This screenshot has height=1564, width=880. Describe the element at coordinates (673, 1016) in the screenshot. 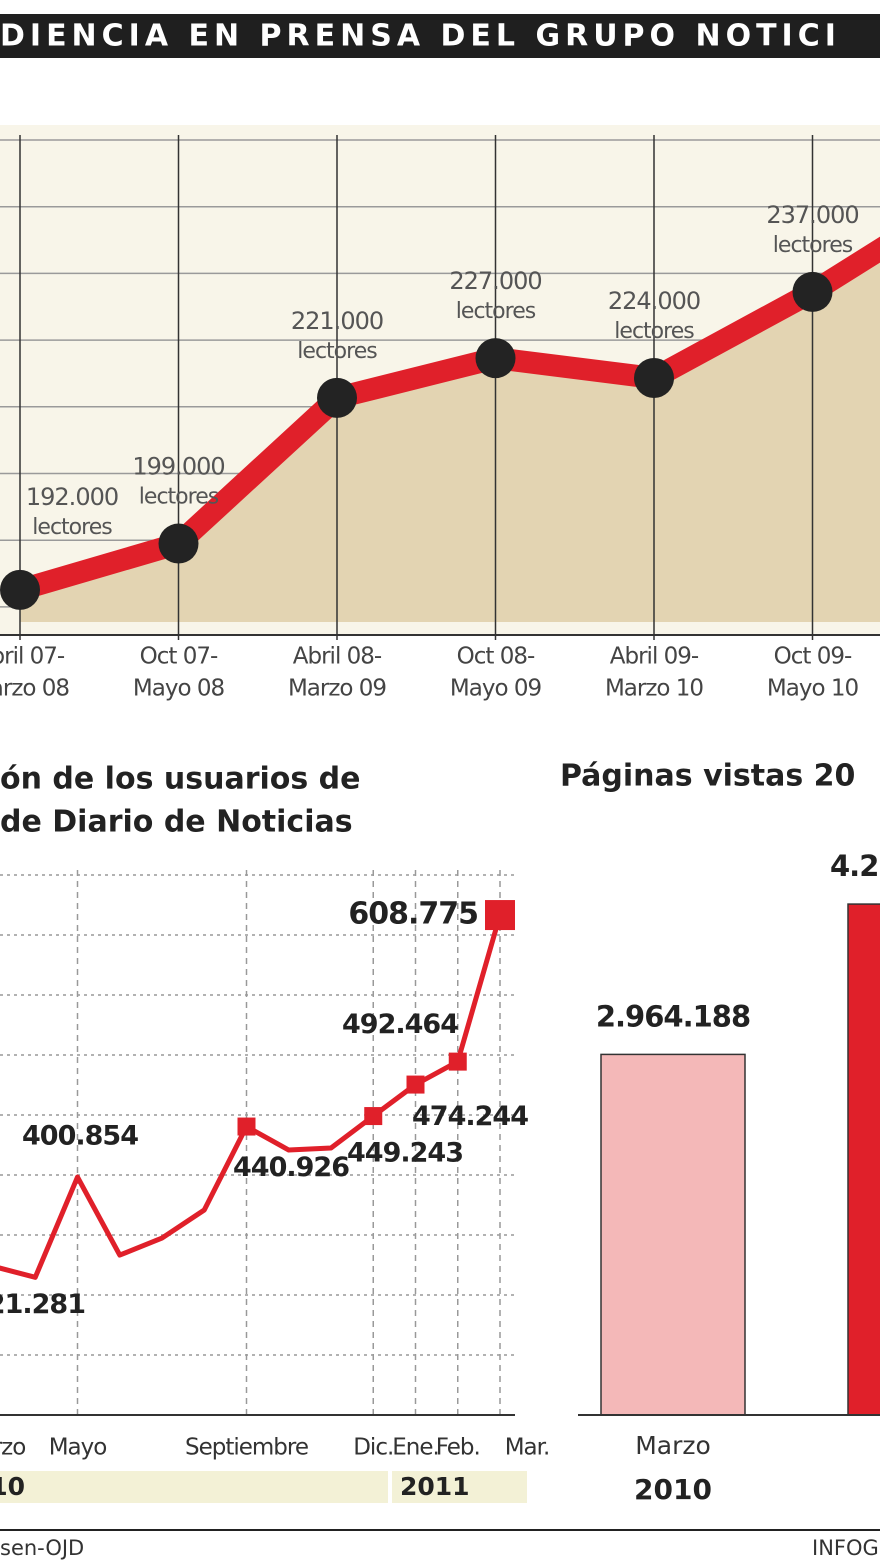

I see `data-label: 2.964.188` at that location.